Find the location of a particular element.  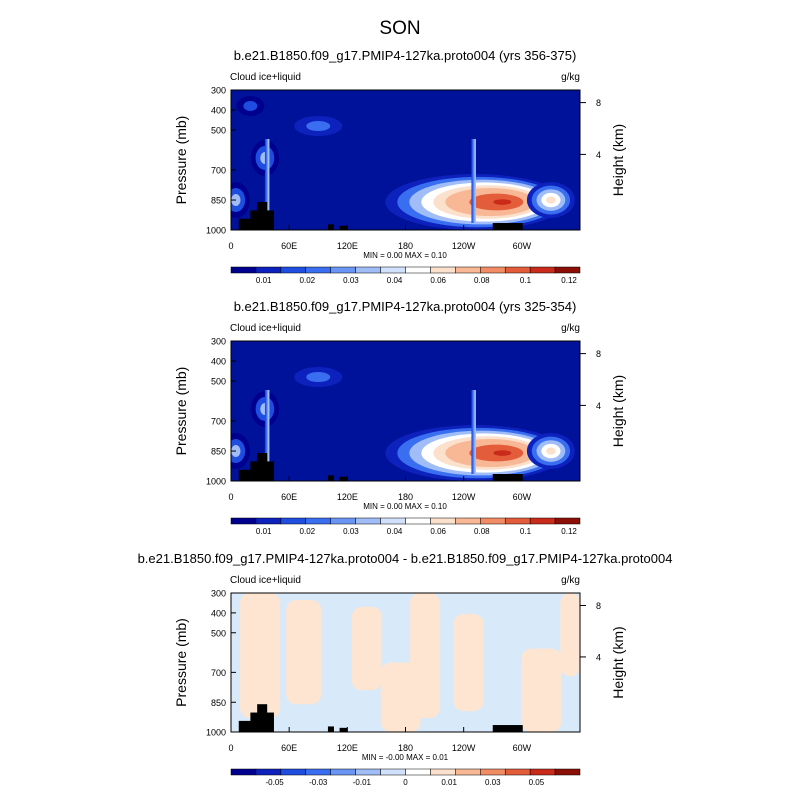

y-tick-label: 300 is located at coordinates (218, 342).